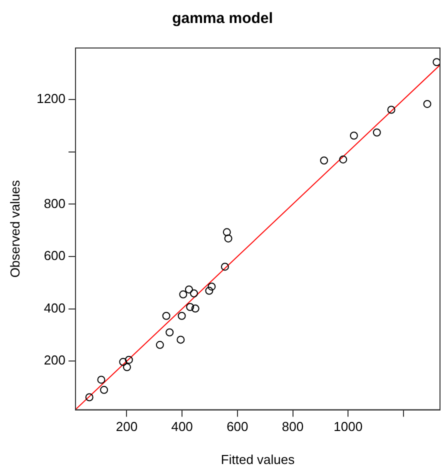  Describe the element at coordinates (55, 308) in the screenshot. I see `y-tick-label: 400` at that location.